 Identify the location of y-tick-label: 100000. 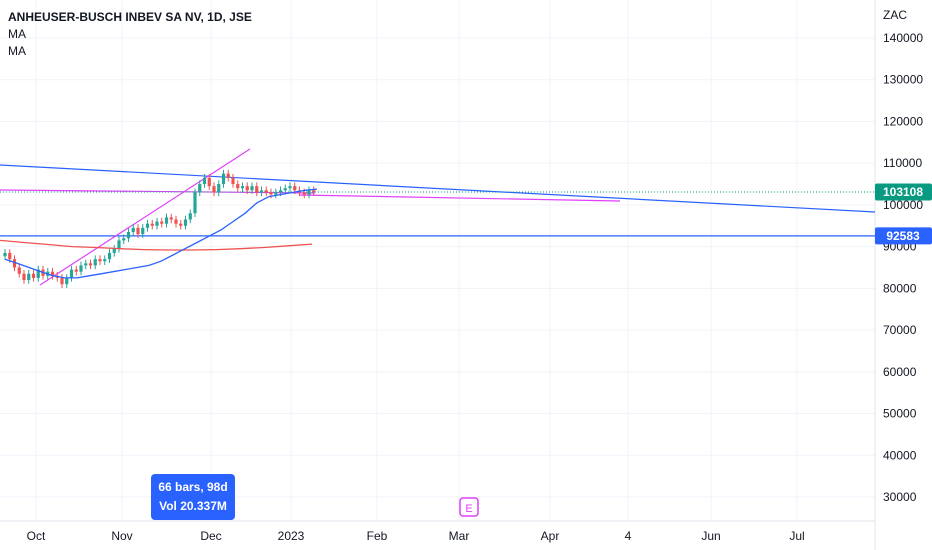
(903, 205).